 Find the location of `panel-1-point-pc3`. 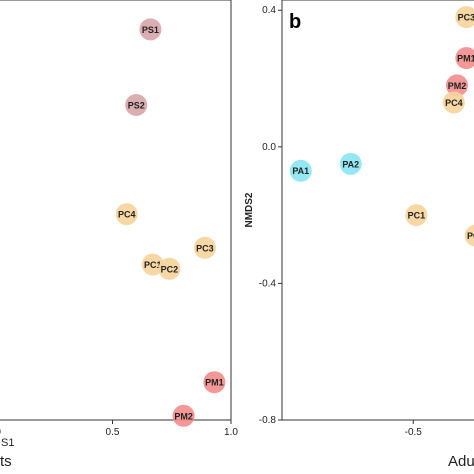

panel-1-point-pc3 is located at coordinates (204, 247).